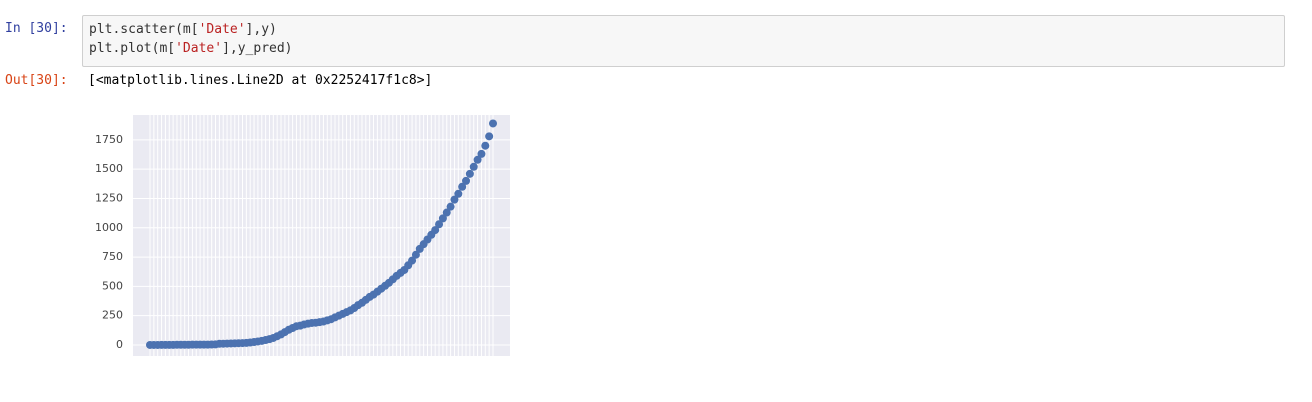  What do you see at coordinates (36, 28) in the screenshot?
I see `in-prompt: In [30]:` at bounding box center [36, 28].